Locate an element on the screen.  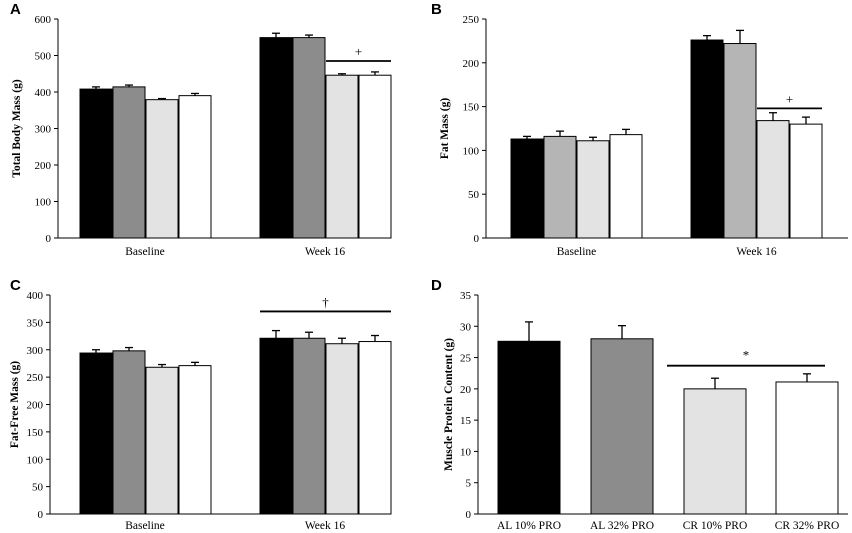
panel-letter: D is located at coordinates (436, 285).